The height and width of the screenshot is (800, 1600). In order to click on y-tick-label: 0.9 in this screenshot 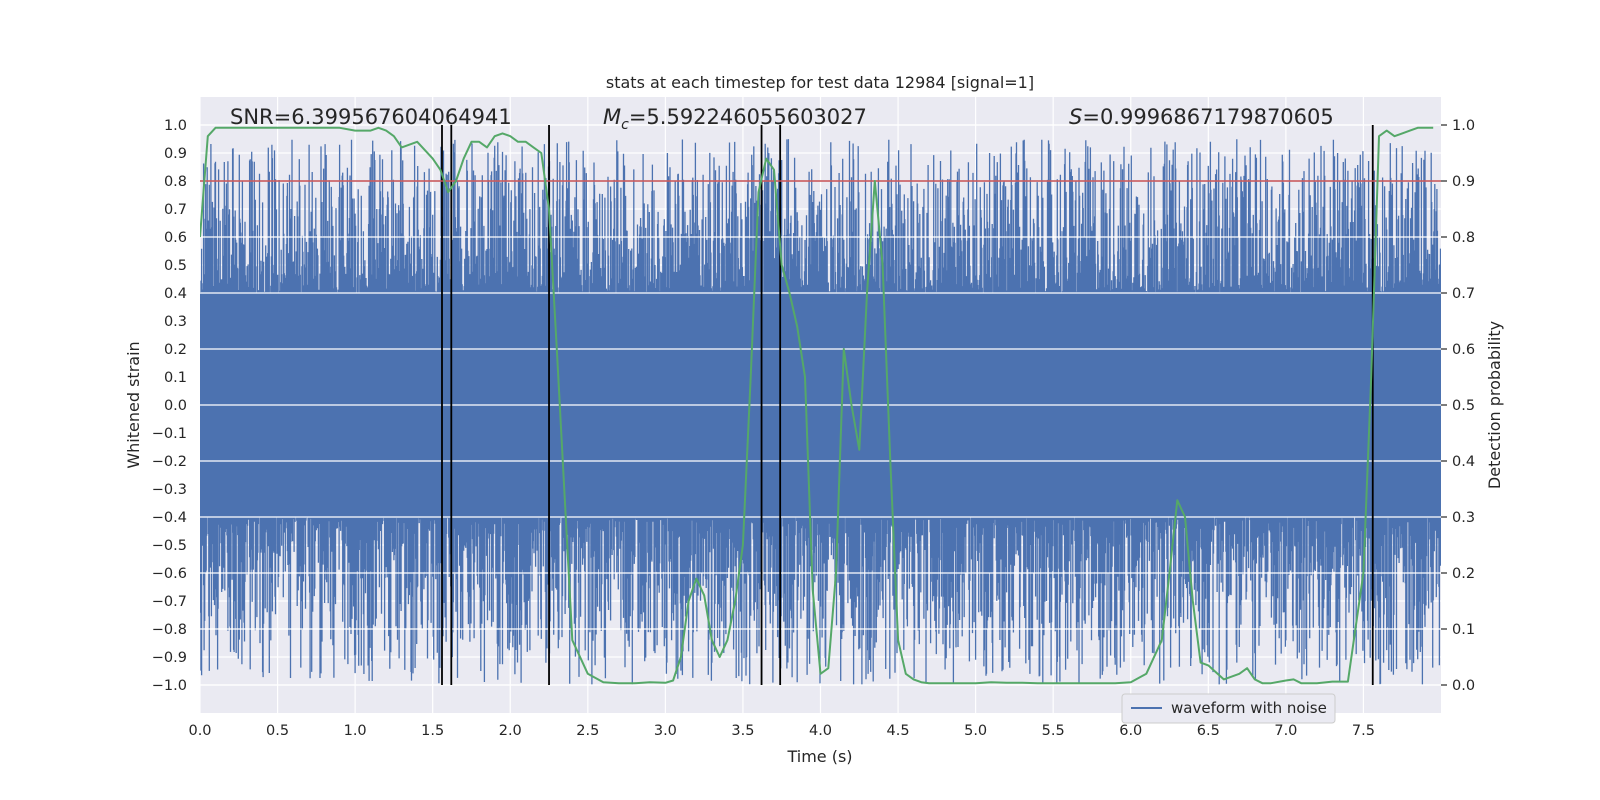, I will do `click(175, 154)`.